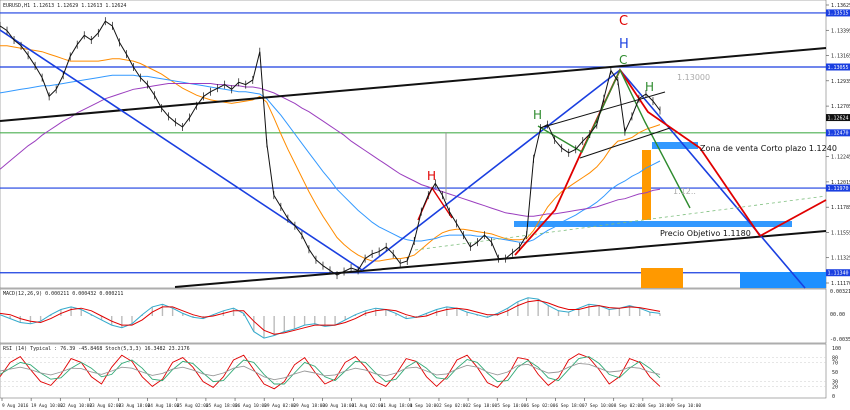 The image size is (850, 410). I want to click on upper-wedge-line, so click(602, 110).